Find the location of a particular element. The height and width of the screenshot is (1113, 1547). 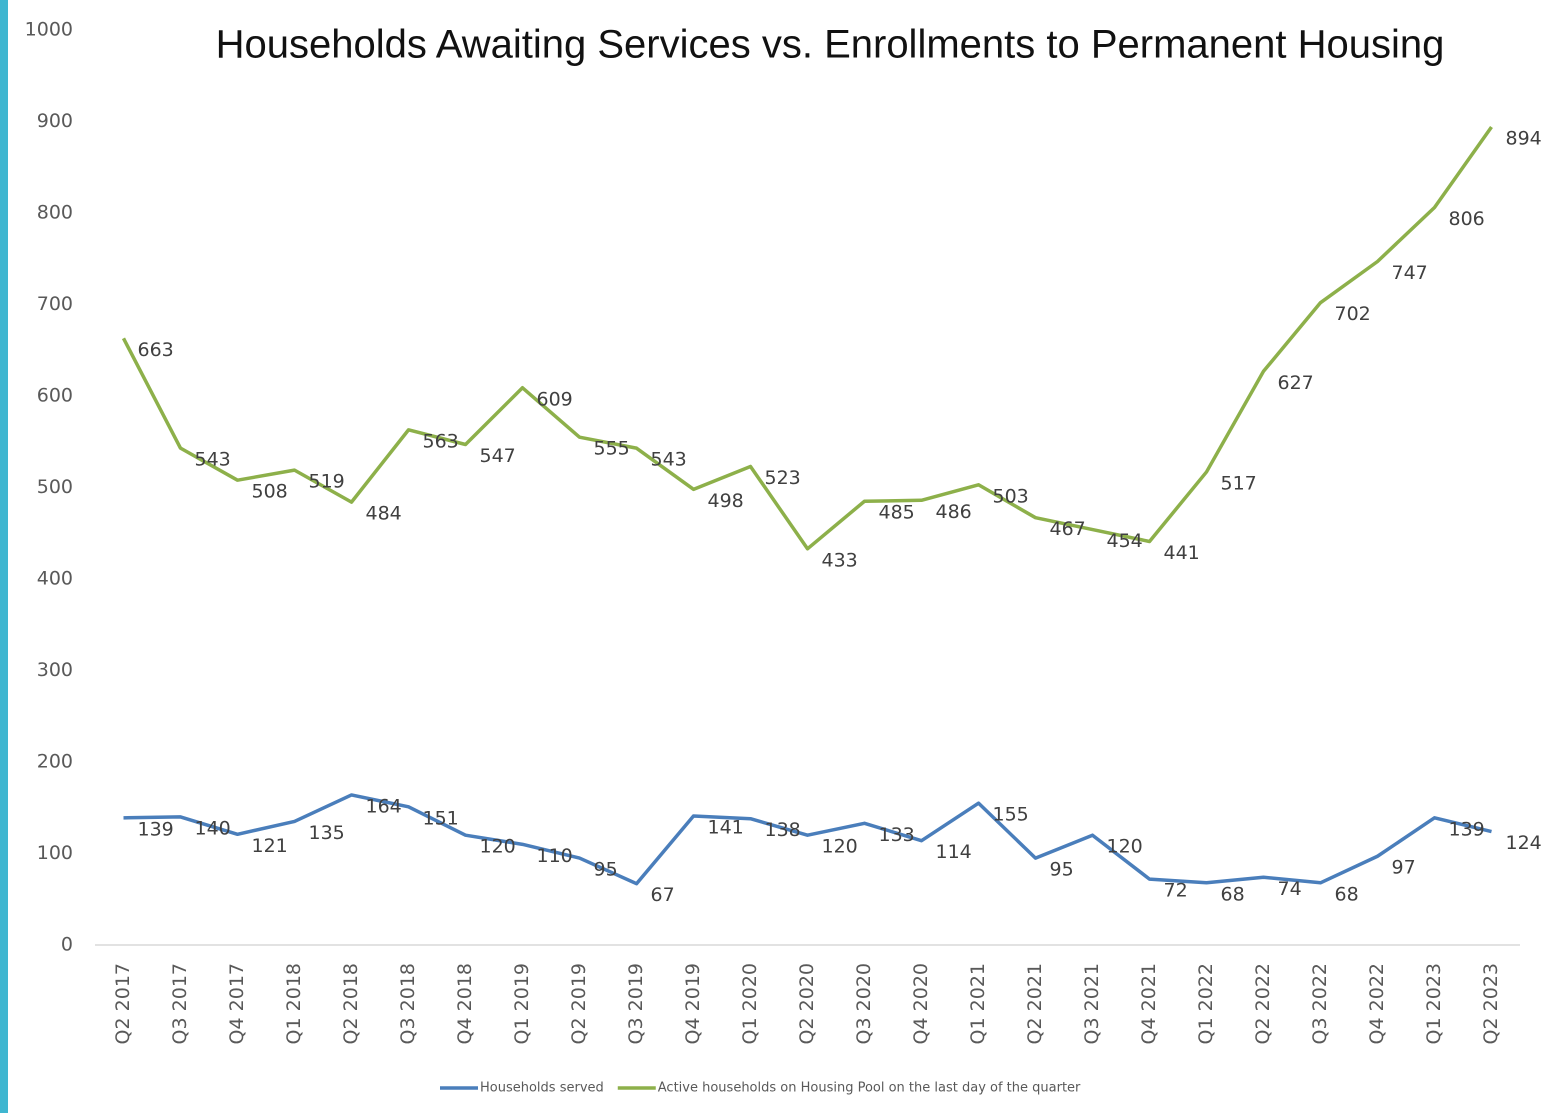

data-label: 547 is located at coordinates (498, 456).